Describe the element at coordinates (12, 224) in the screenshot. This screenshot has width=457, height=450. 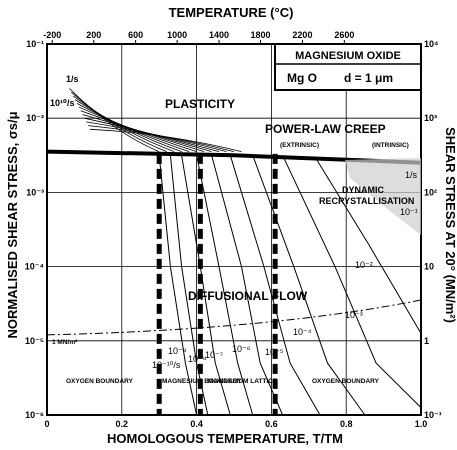
I see `y-axis-left-title: NORMALISED SHEAR STRESS, σs/μ` at that location.